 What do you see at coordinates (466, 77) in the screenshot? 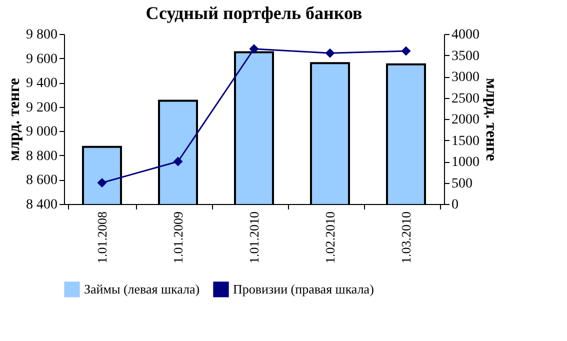
I see `y2-tick-label: 3000` at bounding box center [466, 77].